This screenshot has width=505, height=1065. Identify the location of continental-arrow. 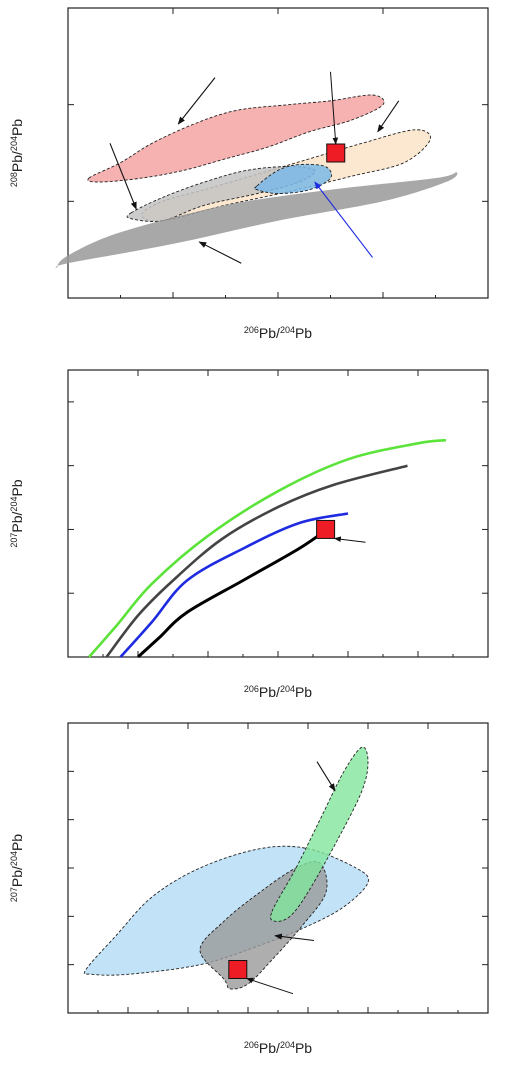
(196, 101).